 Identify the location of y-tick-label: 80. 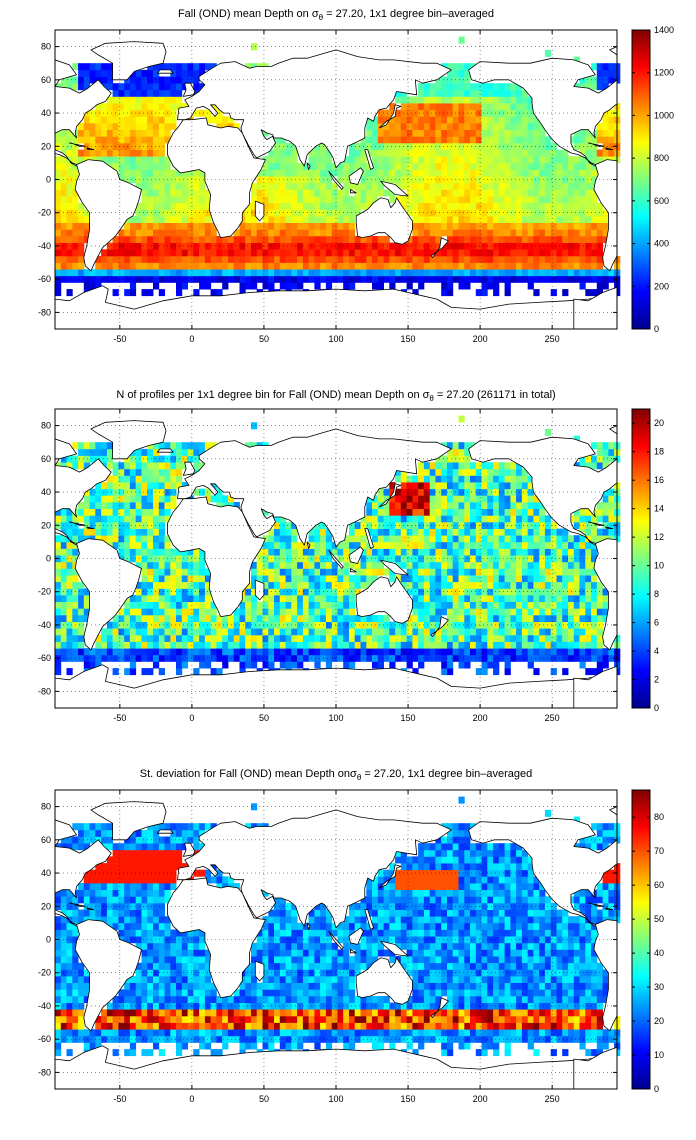
(46, 47).